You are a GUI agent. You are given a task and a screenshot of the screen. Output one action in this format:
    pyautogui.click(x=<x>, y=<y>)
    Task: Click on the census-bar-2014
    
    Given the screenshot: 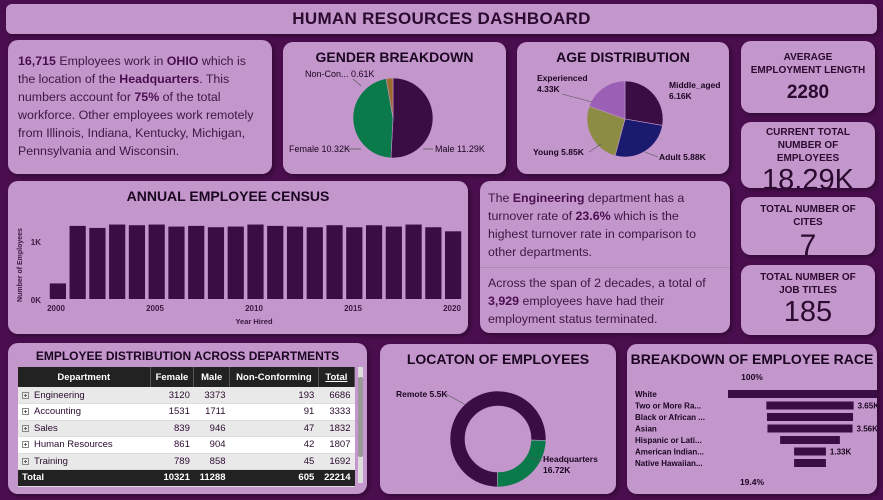 What is the action you would take?
    pyautogui.click(x=334, y=262)
    